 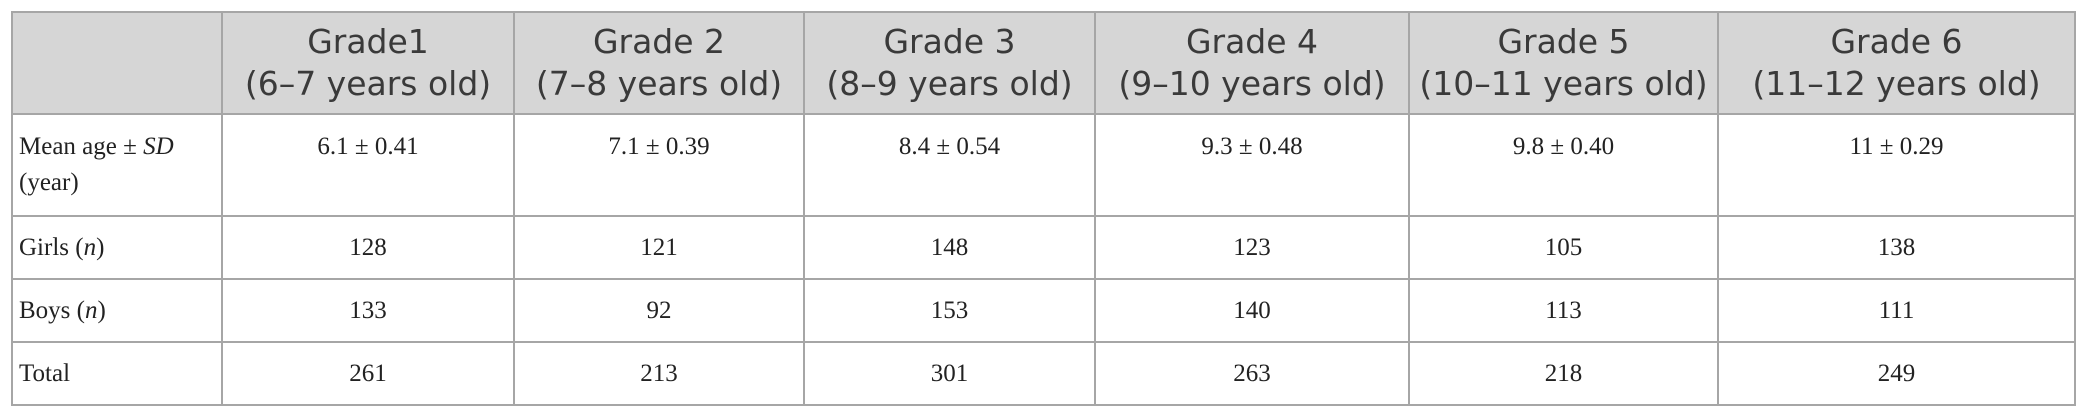 What do you see at coordinates (949, 247) in the screenshot?
I see `value-cell: 148` at bounding box center [949, 247].